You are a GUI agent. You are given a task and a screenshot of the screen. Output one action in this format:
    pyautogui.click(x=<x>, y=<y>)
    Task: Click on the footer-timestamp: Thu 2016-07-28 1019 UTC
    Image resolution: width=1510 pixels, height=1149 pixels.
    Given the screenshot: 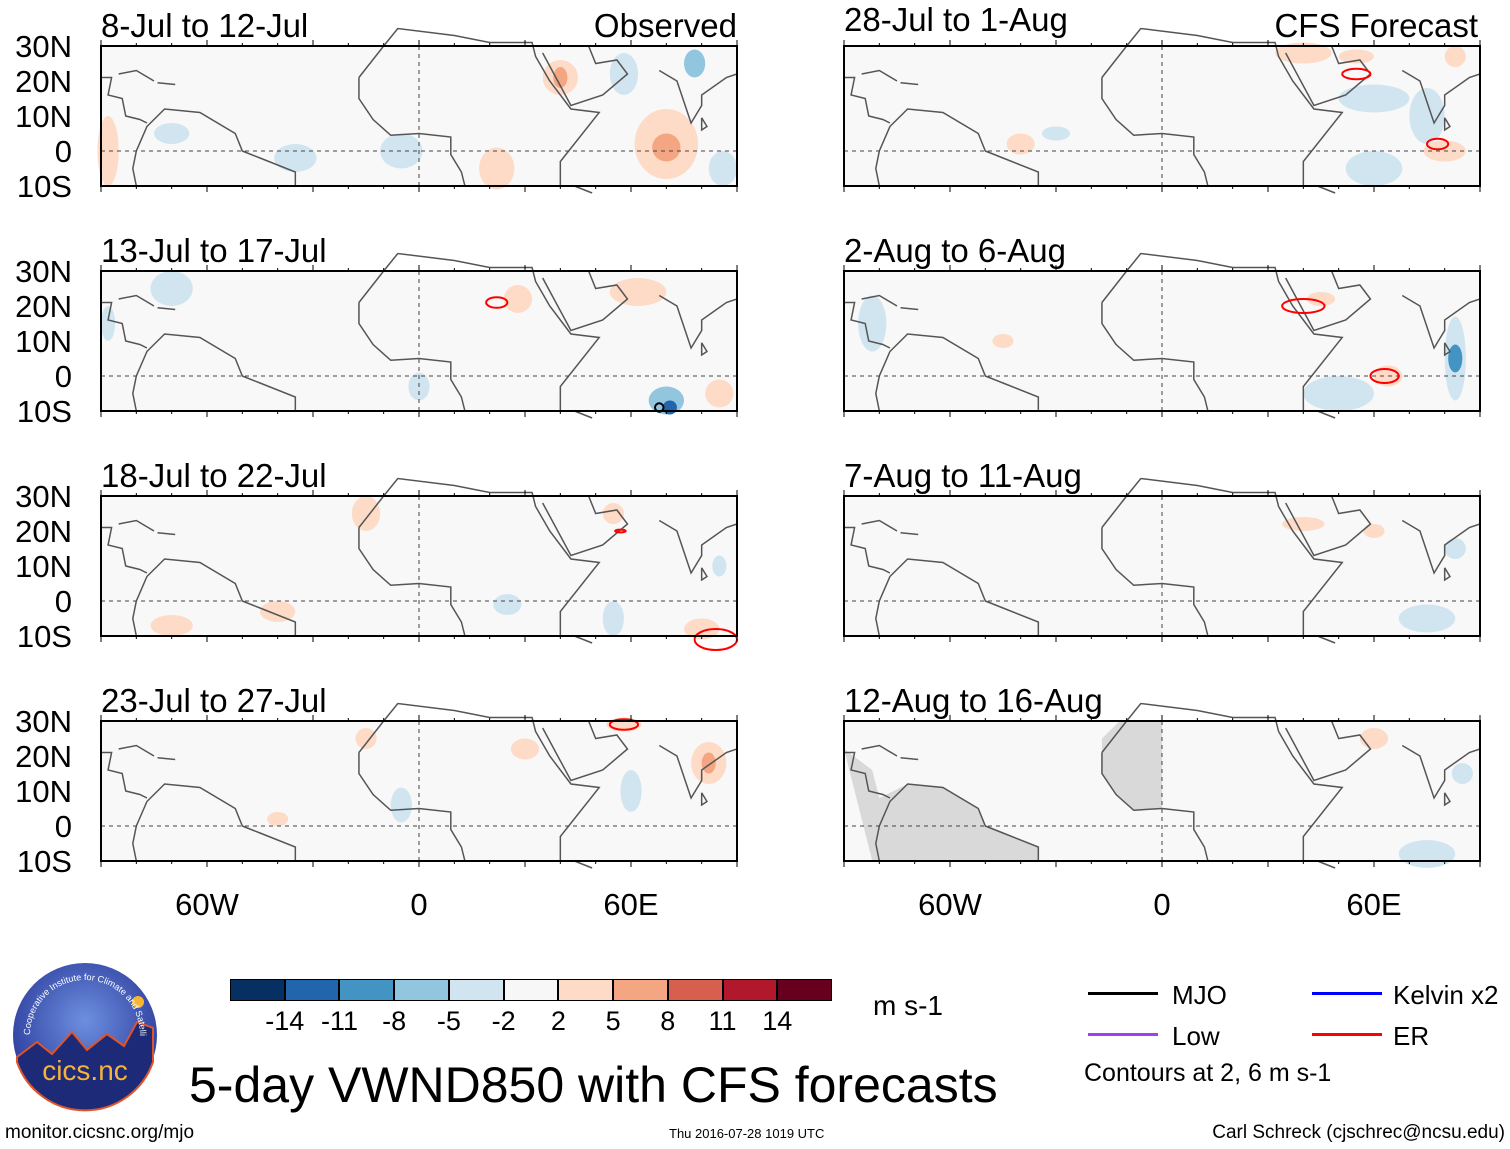 What is the action you would take?
    pyautogui.click(x=747, y=1133)
    